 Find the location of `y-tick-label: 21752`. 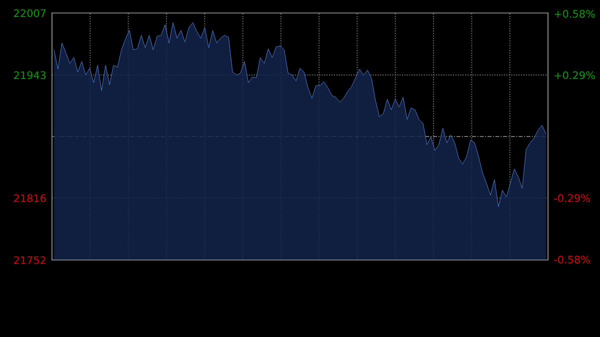

y-tick-label: 21752 is located at coordinates (30, 260).